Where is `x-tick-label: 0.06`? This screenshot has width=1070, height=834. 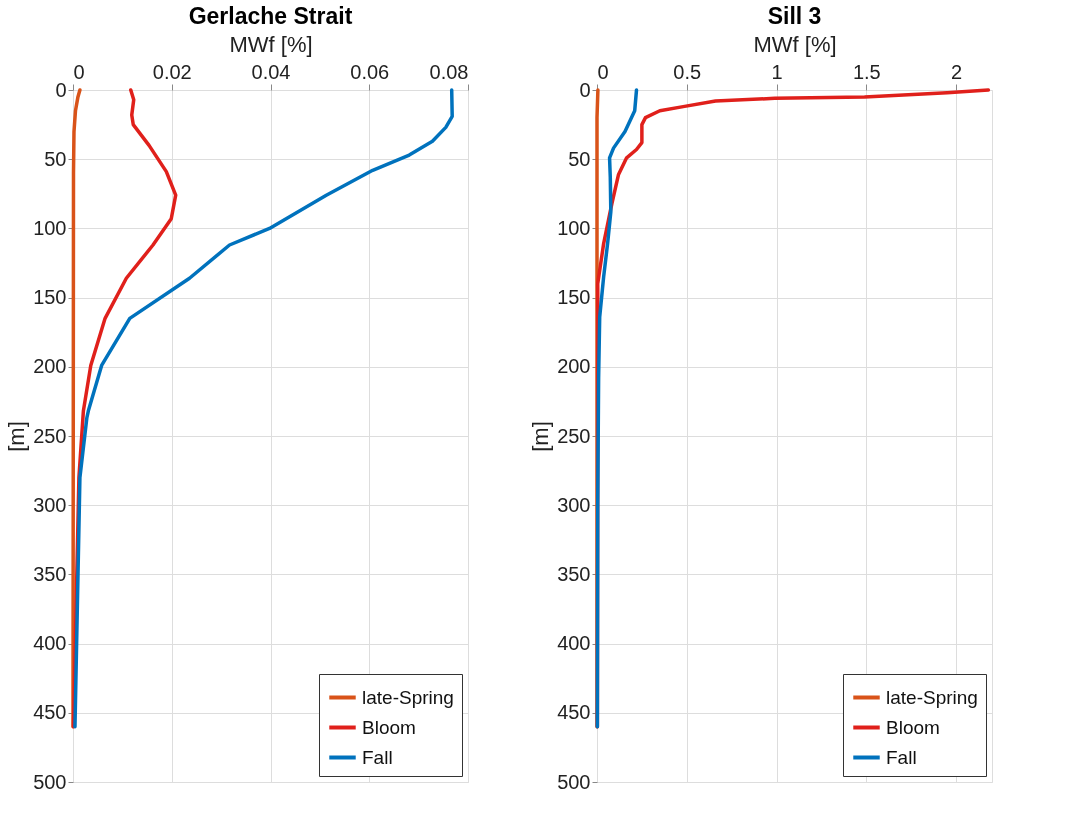
x-tick-label: 0.06 is located at coordinates (370, 71).